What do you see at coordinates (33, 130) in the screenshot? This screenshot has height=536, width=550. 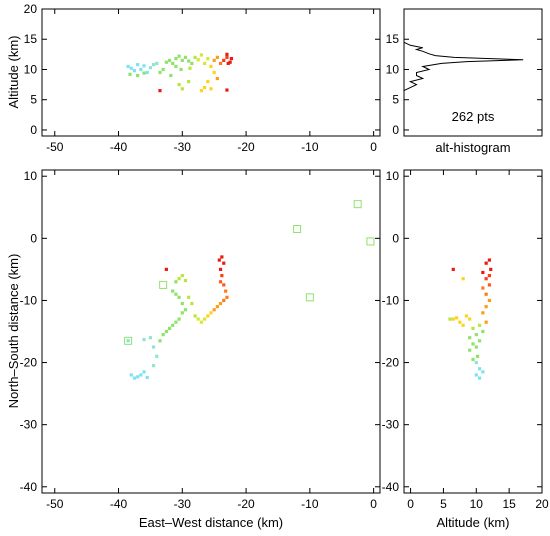 I see `altitude-vs-ew-ytick-label: 0` at bounding box center [33, 130].